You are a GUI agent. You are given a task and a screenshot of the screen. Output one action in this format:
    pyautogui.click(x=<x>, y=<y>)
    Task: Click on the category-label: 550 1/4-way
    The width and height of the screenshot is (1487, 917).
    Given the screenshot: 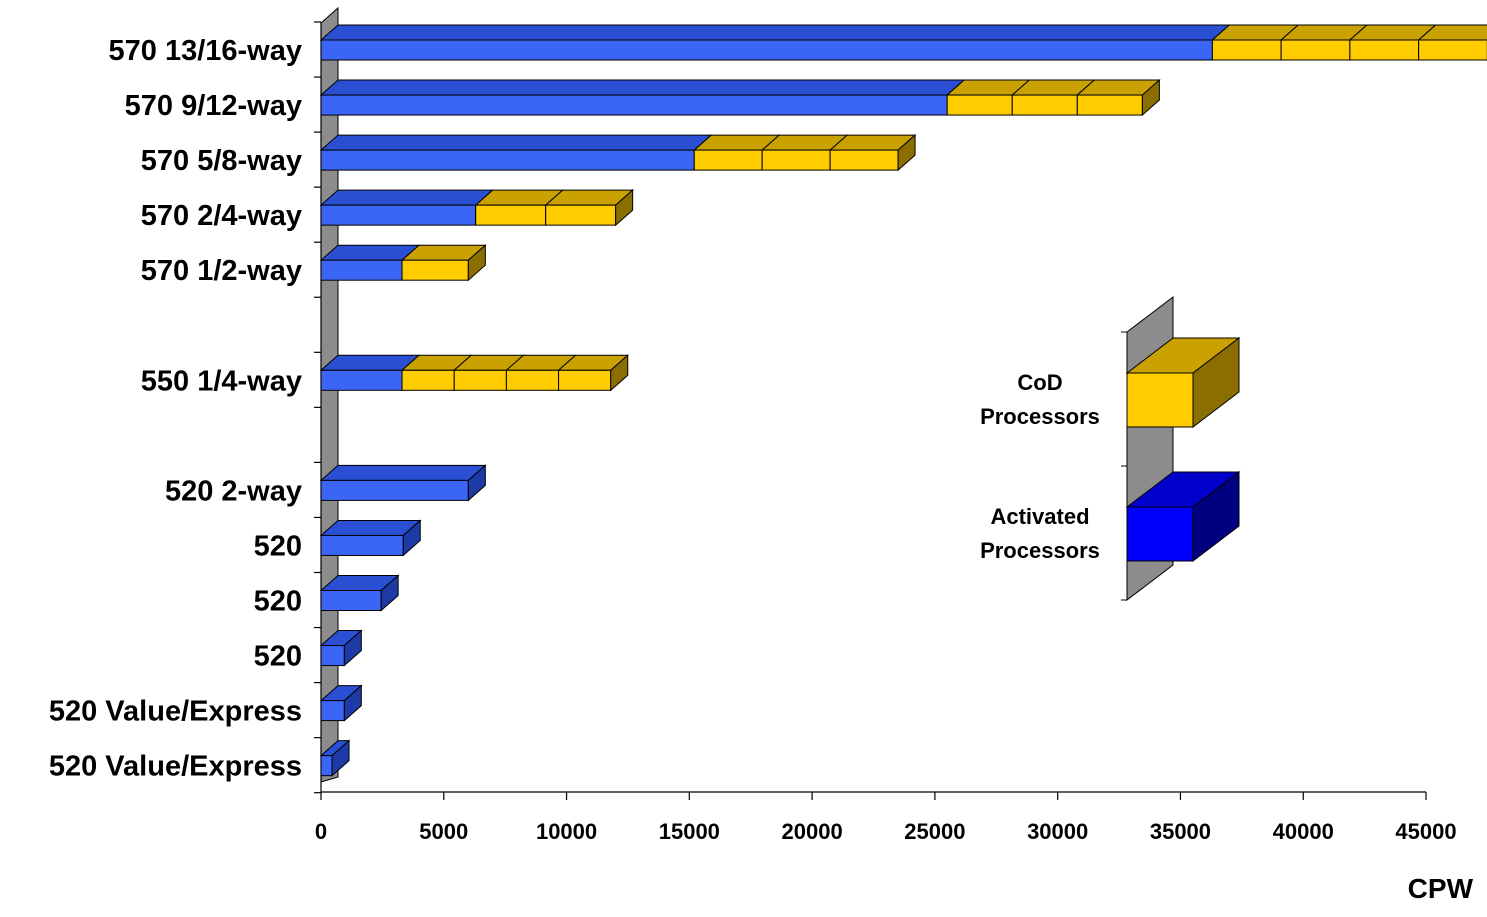 What is the action you would take?
    pyautogui.click(x=221, y=381)
    